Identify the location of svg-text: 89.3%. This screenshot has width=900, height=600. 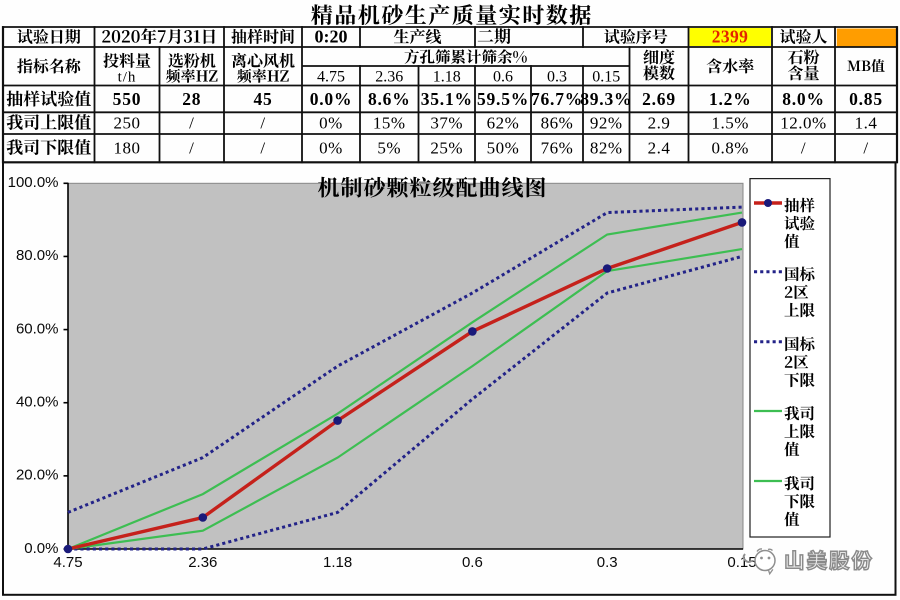
(606, 99).